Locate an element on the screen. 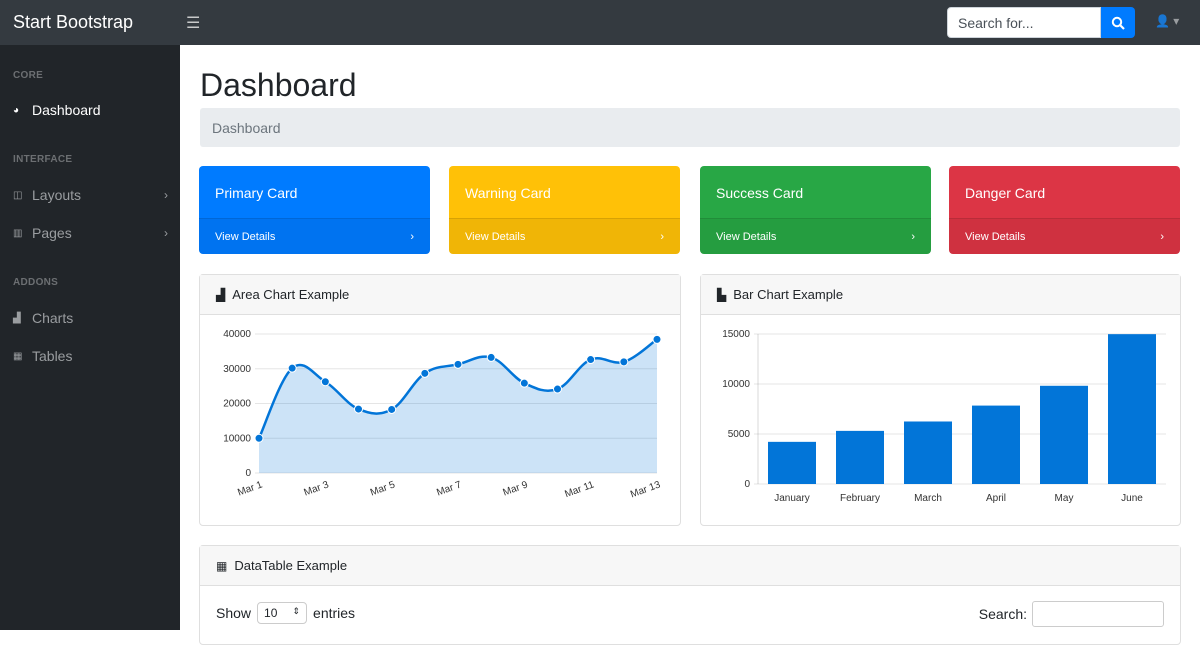  panel-title: Bar Chart Example is located at coordinates (788, 294).